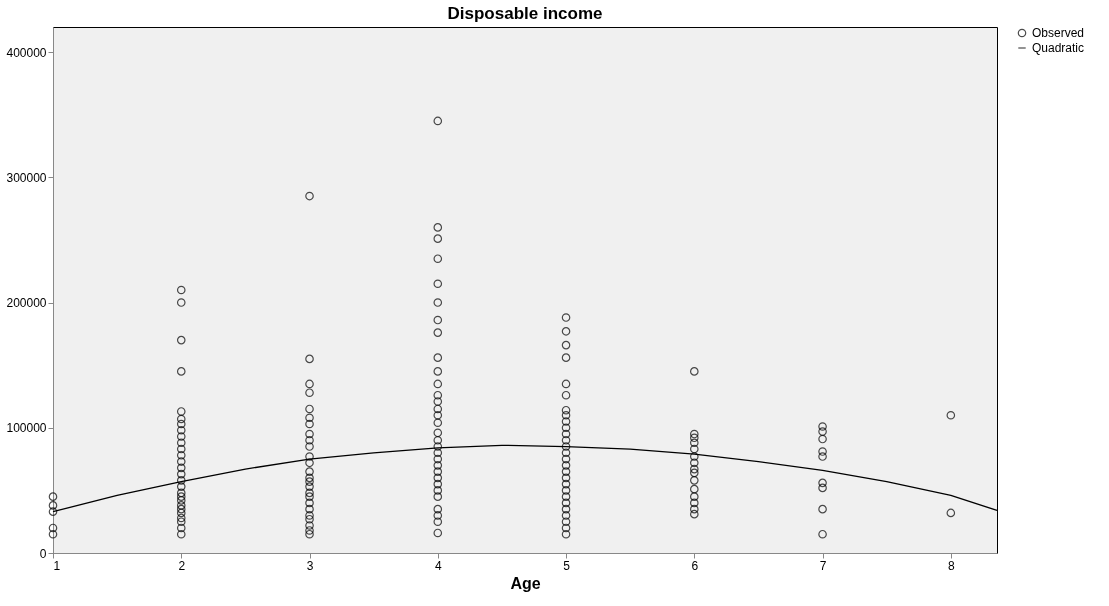  What do you see at coordinates (26, 52) in the screenshot?
I see `y-tick-label: 400000` at bounding box center [26, 52].